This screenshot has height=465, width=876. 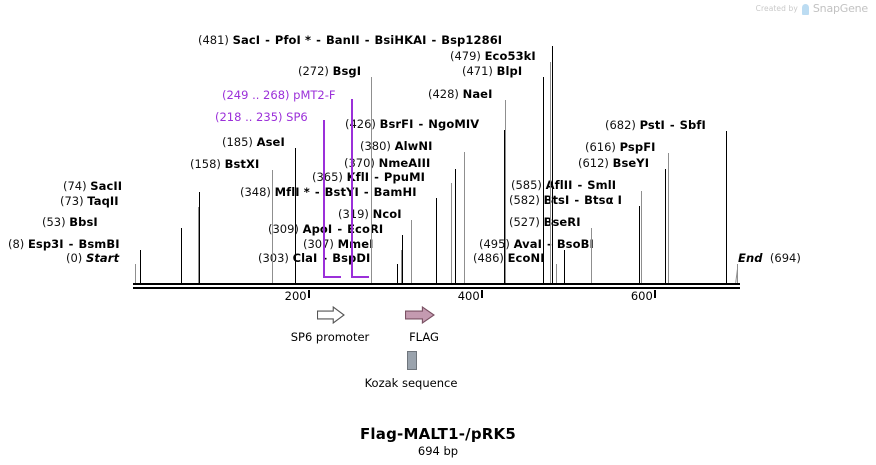 What do you see at coordinates (496, 244) in the screenshot?
I see `site-position: (495)` at bounding box center [496, 244].